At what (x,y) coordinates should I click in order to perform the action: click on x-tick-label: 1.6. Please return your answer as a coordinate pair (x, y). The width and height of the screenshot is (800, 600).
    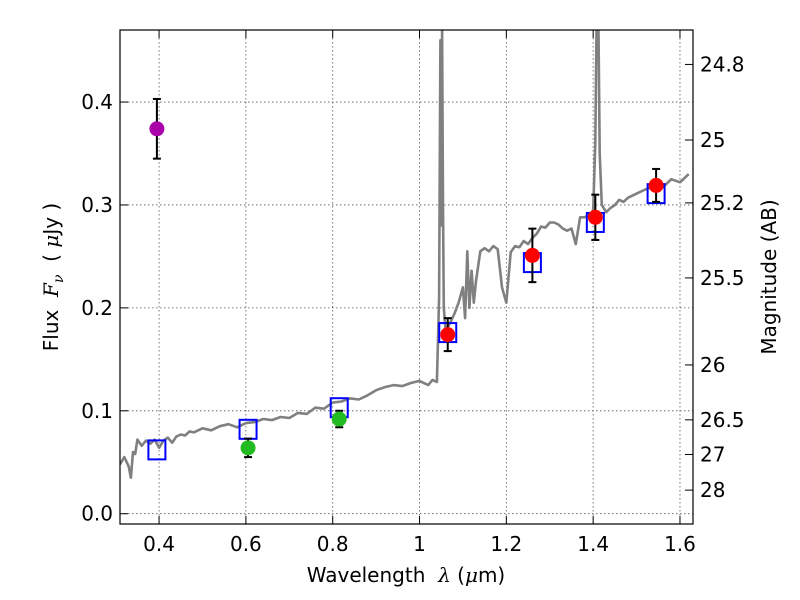
    Looking at the image, I should click on (680, 544).